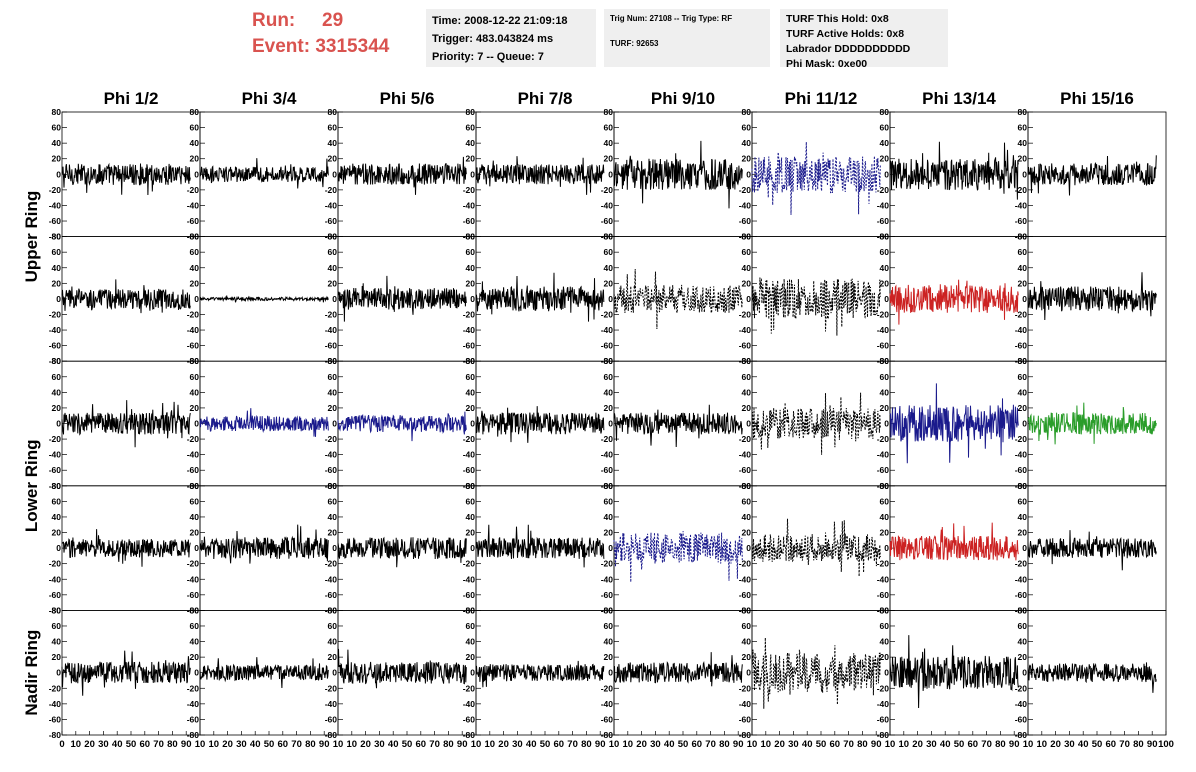 The width and height of the screenshot is (1196, 772). Describe the element at coordinates (379, 744) in the screenshot. I see `x-tick-label: 30` at that location.